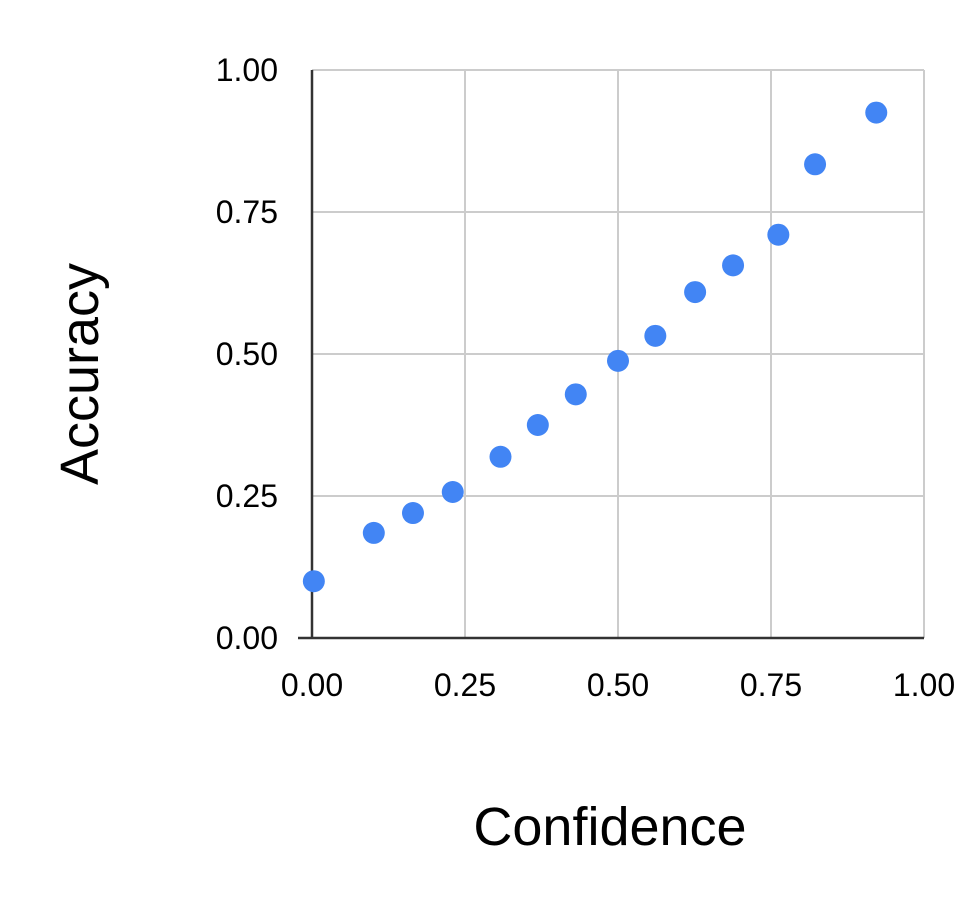  I want to click on x-tick-label: 0.50, so click(618, 685).